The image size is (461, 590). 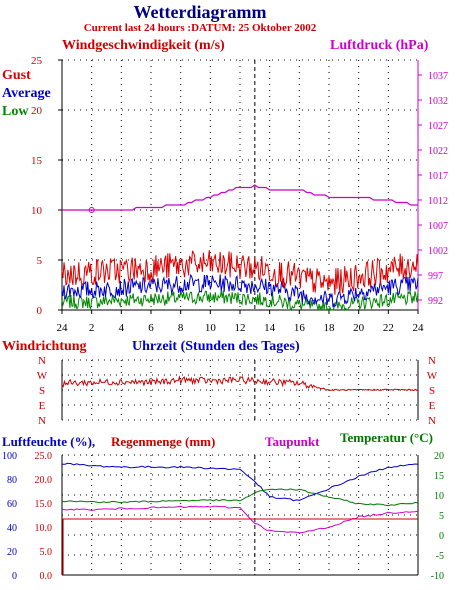 I want to click on series-gust-line, so click(x=240, y=272).